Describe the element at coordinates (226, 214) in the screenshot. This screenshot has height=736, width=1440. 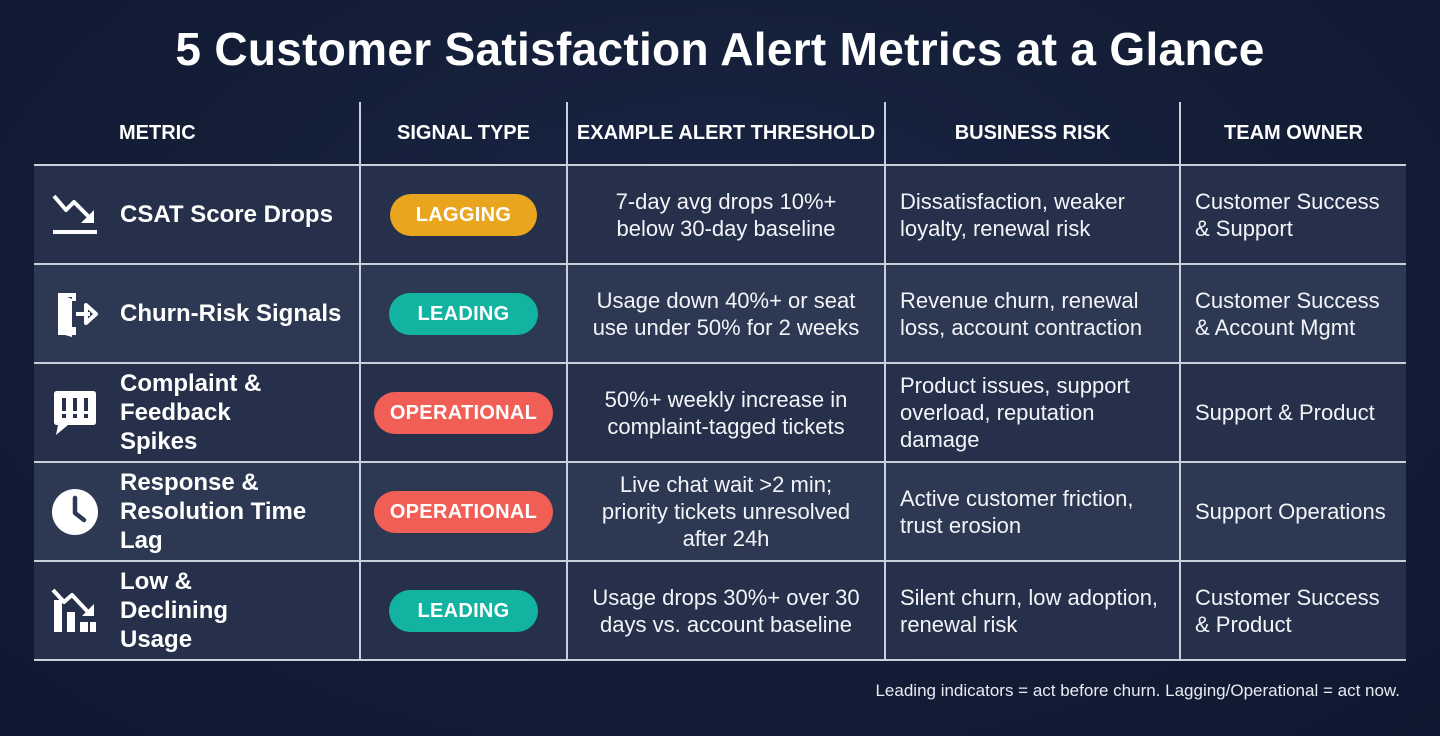
I see `metric-name: CSAT Score Drops` at that location.